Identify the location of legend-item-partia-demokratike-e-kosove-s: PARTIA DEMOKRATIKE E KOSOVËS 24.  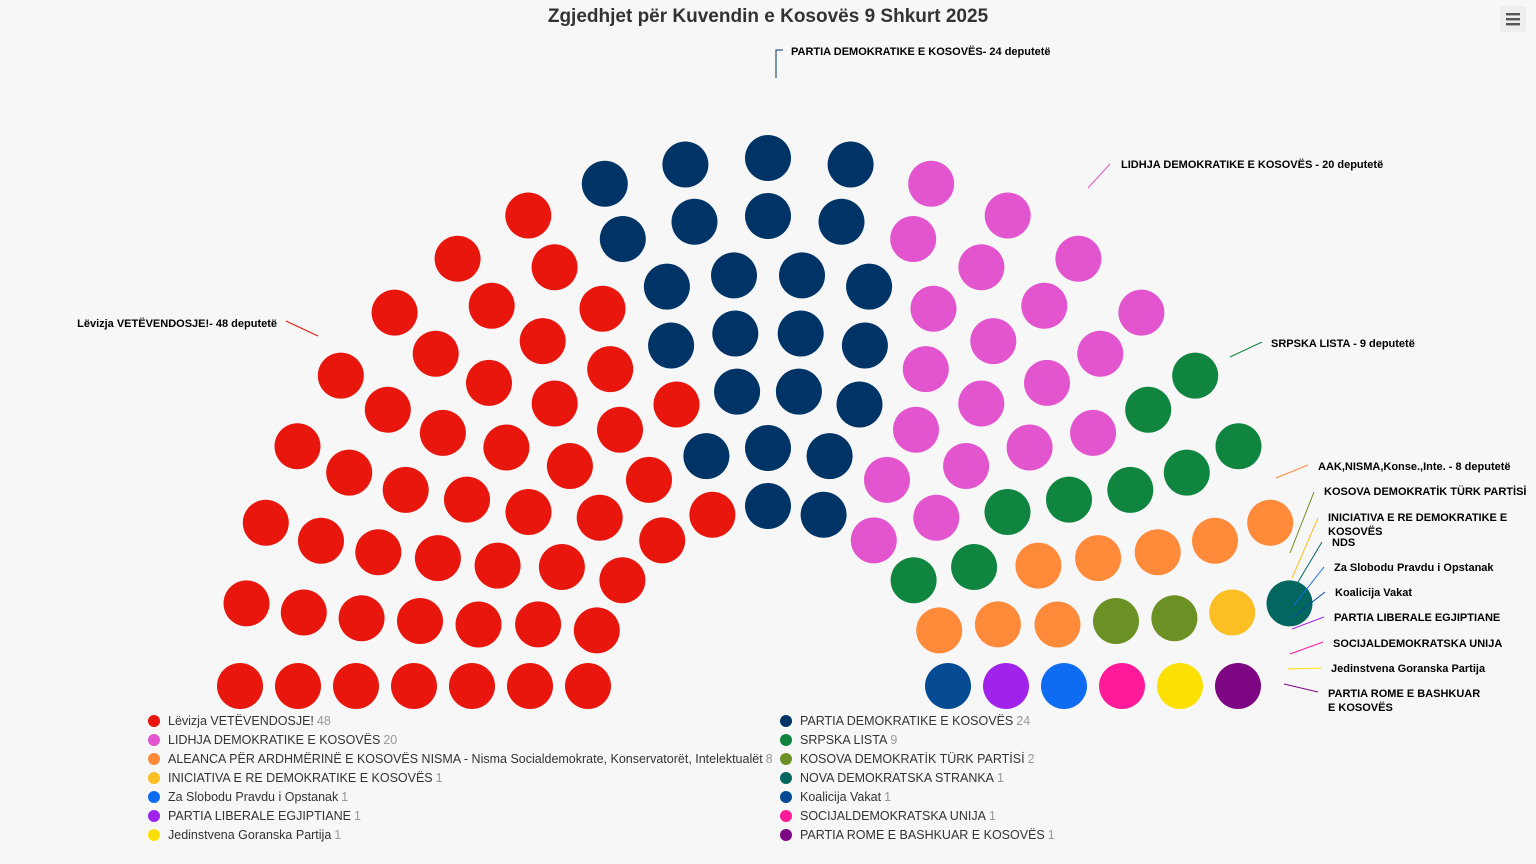
(905, 721).